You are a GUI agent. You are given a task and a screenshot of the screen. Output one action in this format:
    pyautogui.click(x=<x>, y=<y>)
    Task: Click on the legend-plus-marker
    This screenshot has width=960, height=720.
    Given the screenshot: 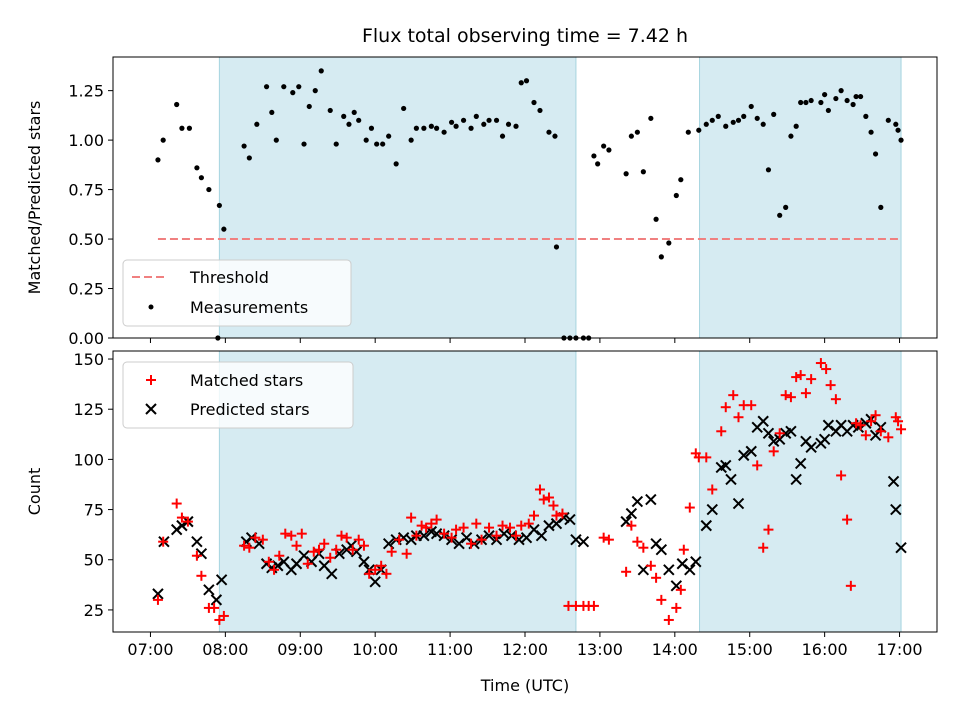 What is the action you would take?
    pyautogui.click(x=151, y=380)
    